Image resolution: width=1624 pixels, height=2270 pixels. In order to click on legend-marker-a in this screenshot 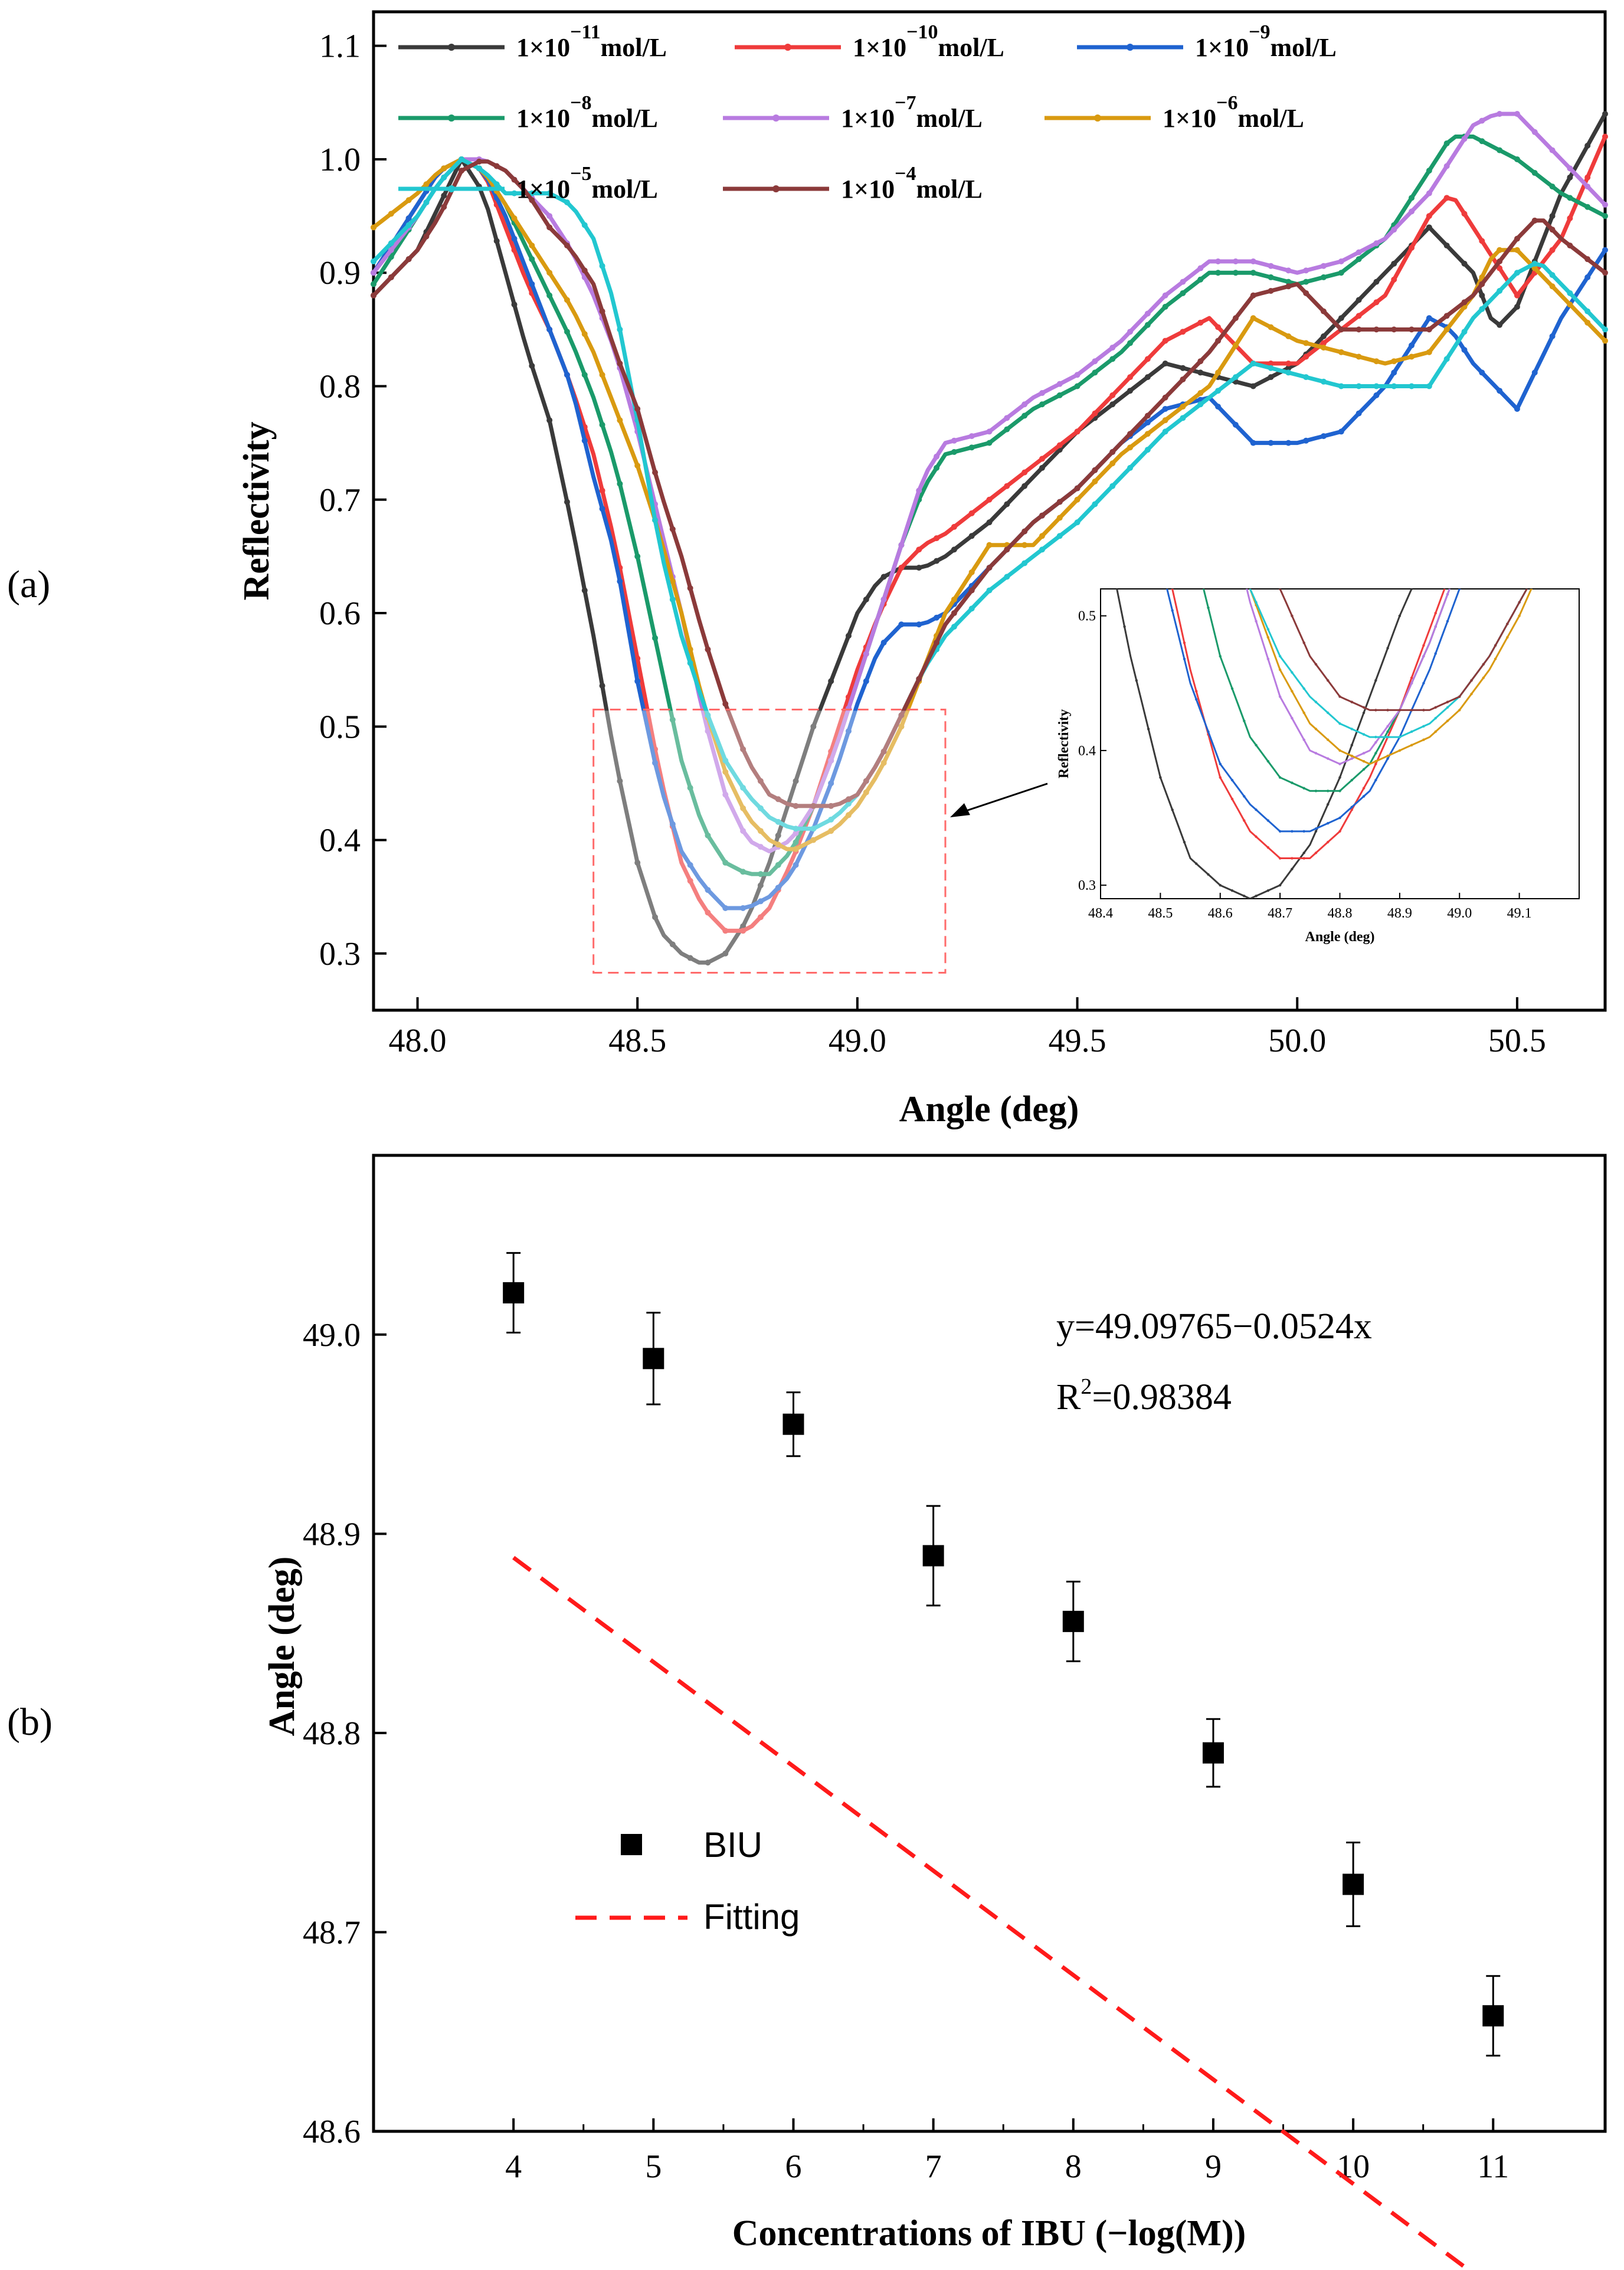, I will do `click(787, 47)`.